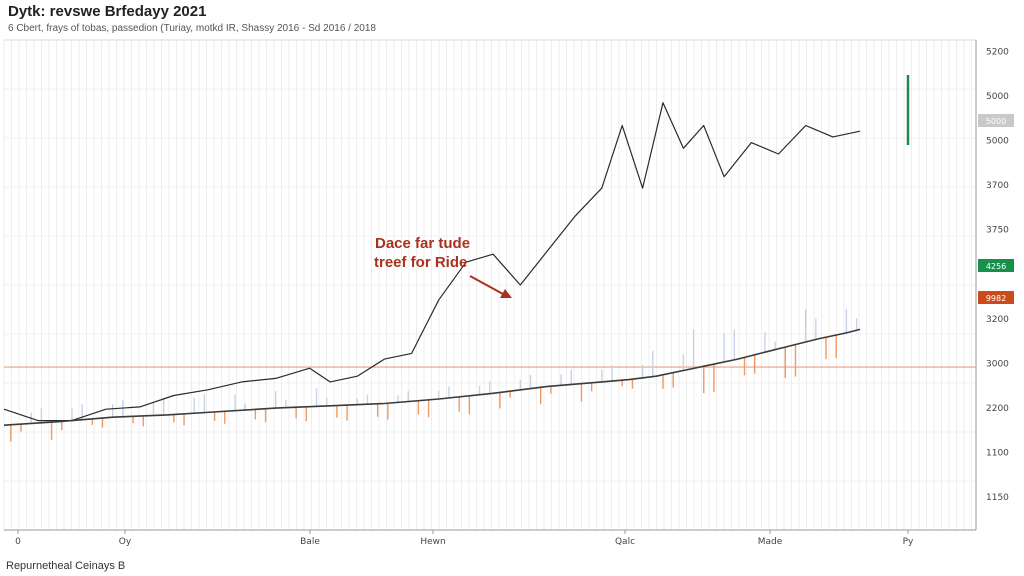 The image size is (1024, 576). I want to click on y-tick-label: 3200, so click(997, 320).